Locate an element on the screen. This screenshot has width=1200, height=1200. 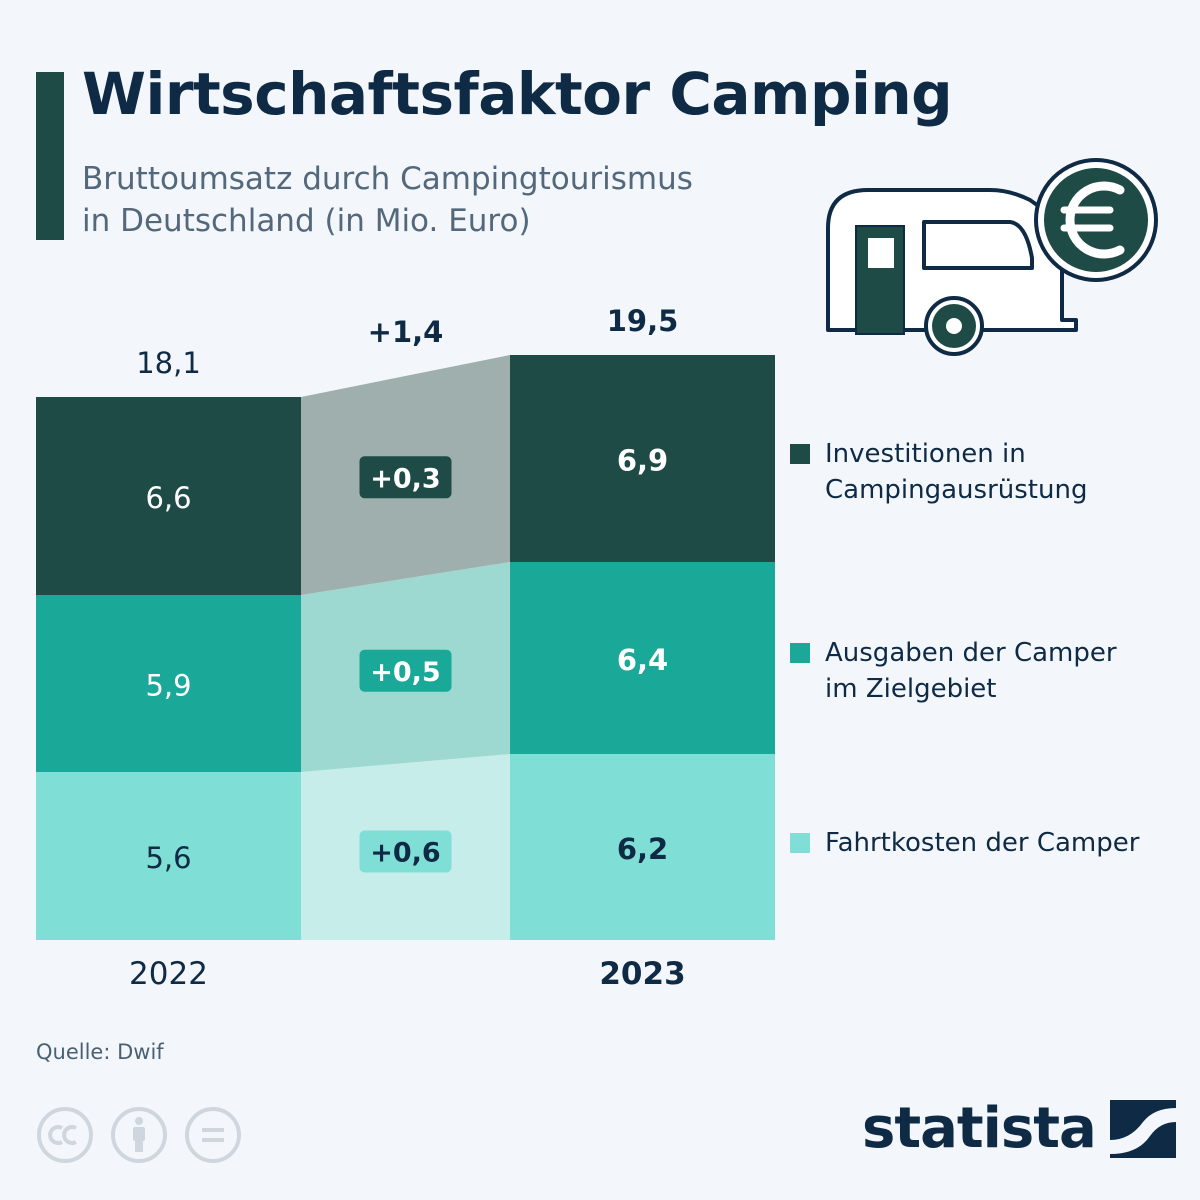
change-label-3: +0,3 is located at coordinates (405, 478).